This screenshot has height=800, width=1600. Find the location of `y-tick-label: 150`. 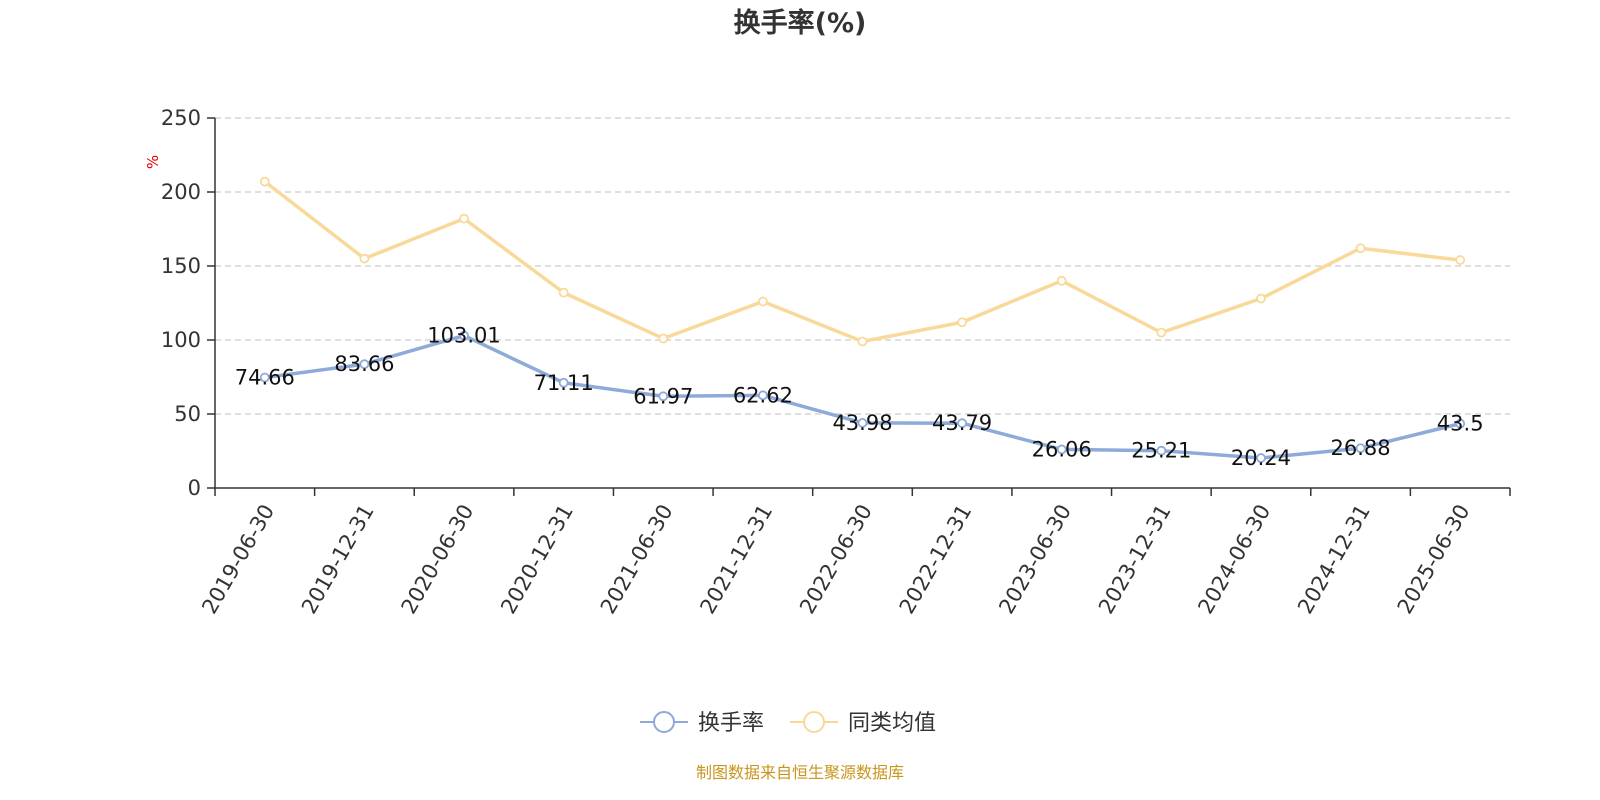

y-tick-label: 150 is located at coordinates (181, 266).